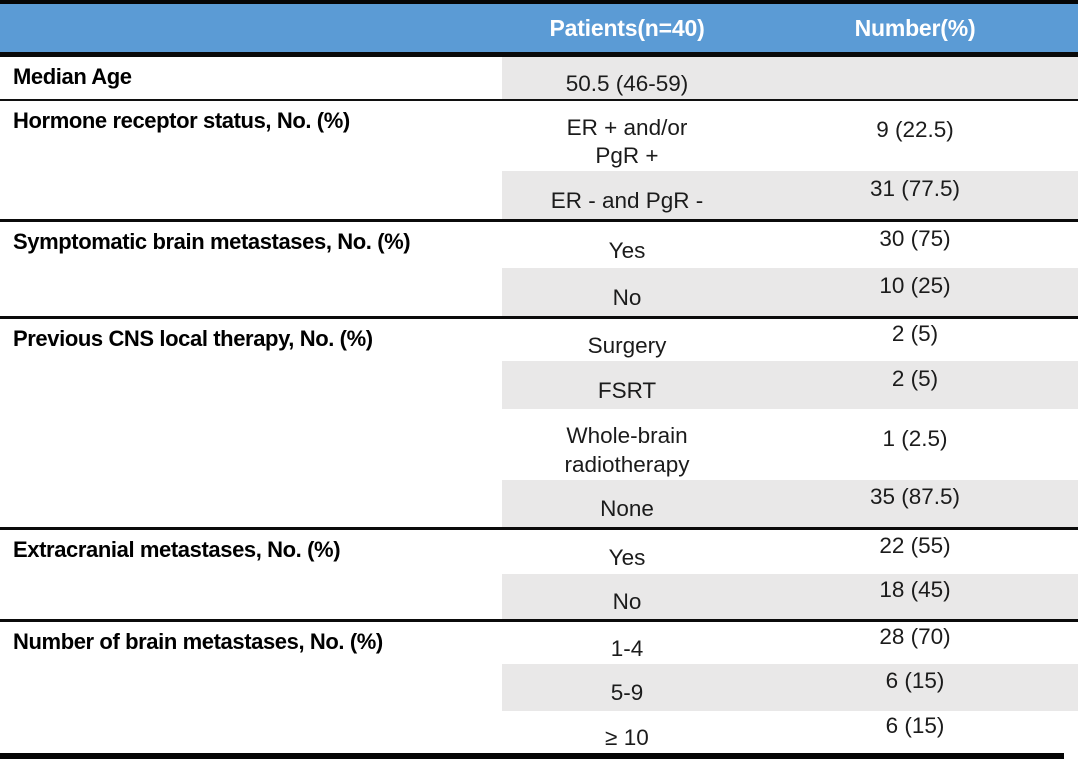  What do you see at coordinates (915, 135) in the screenshot?
I see `number-cell: 9 (22.5)` at bounding box center [915, 135].